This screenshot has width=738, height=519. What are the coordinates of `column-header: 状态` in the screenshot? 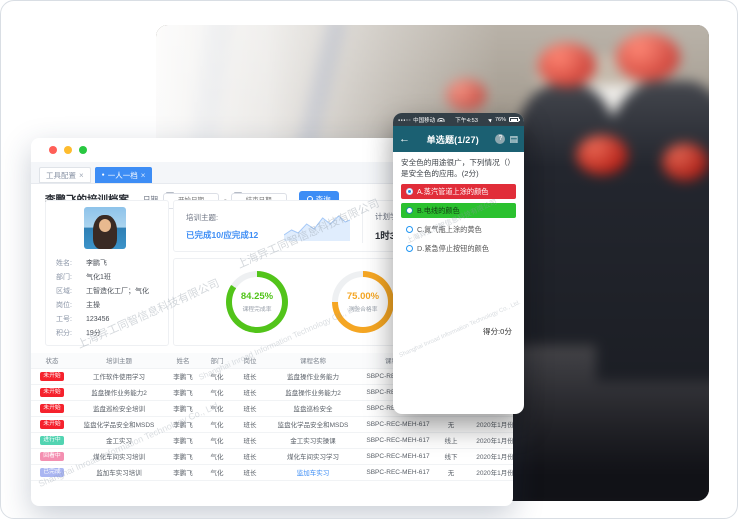 It's located at (52, 361).